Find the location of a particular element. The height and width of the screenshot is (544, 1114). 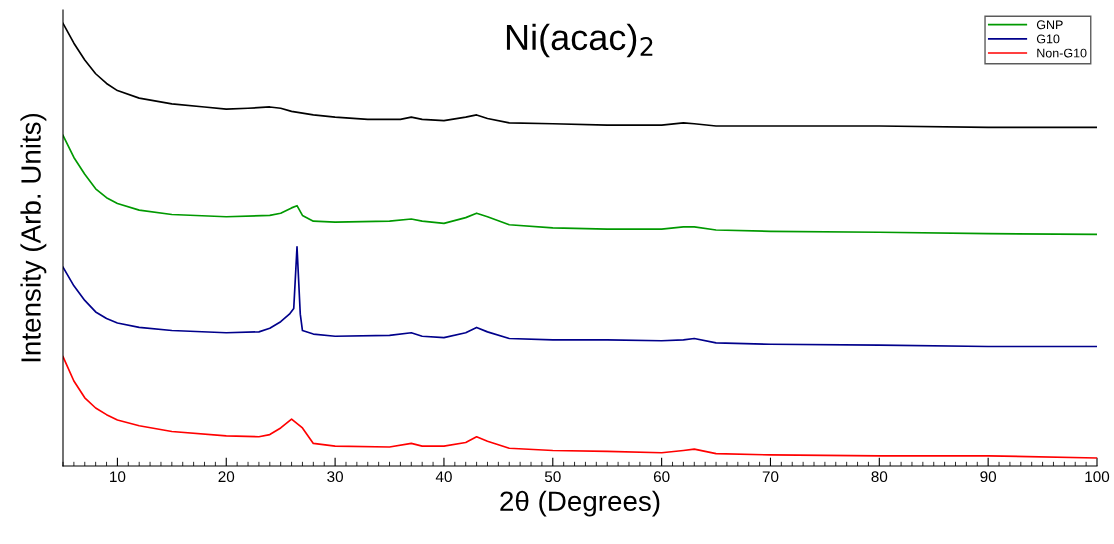

y-axis-title: Intensity (Arb. Units) is located at coordinates (33, 237).